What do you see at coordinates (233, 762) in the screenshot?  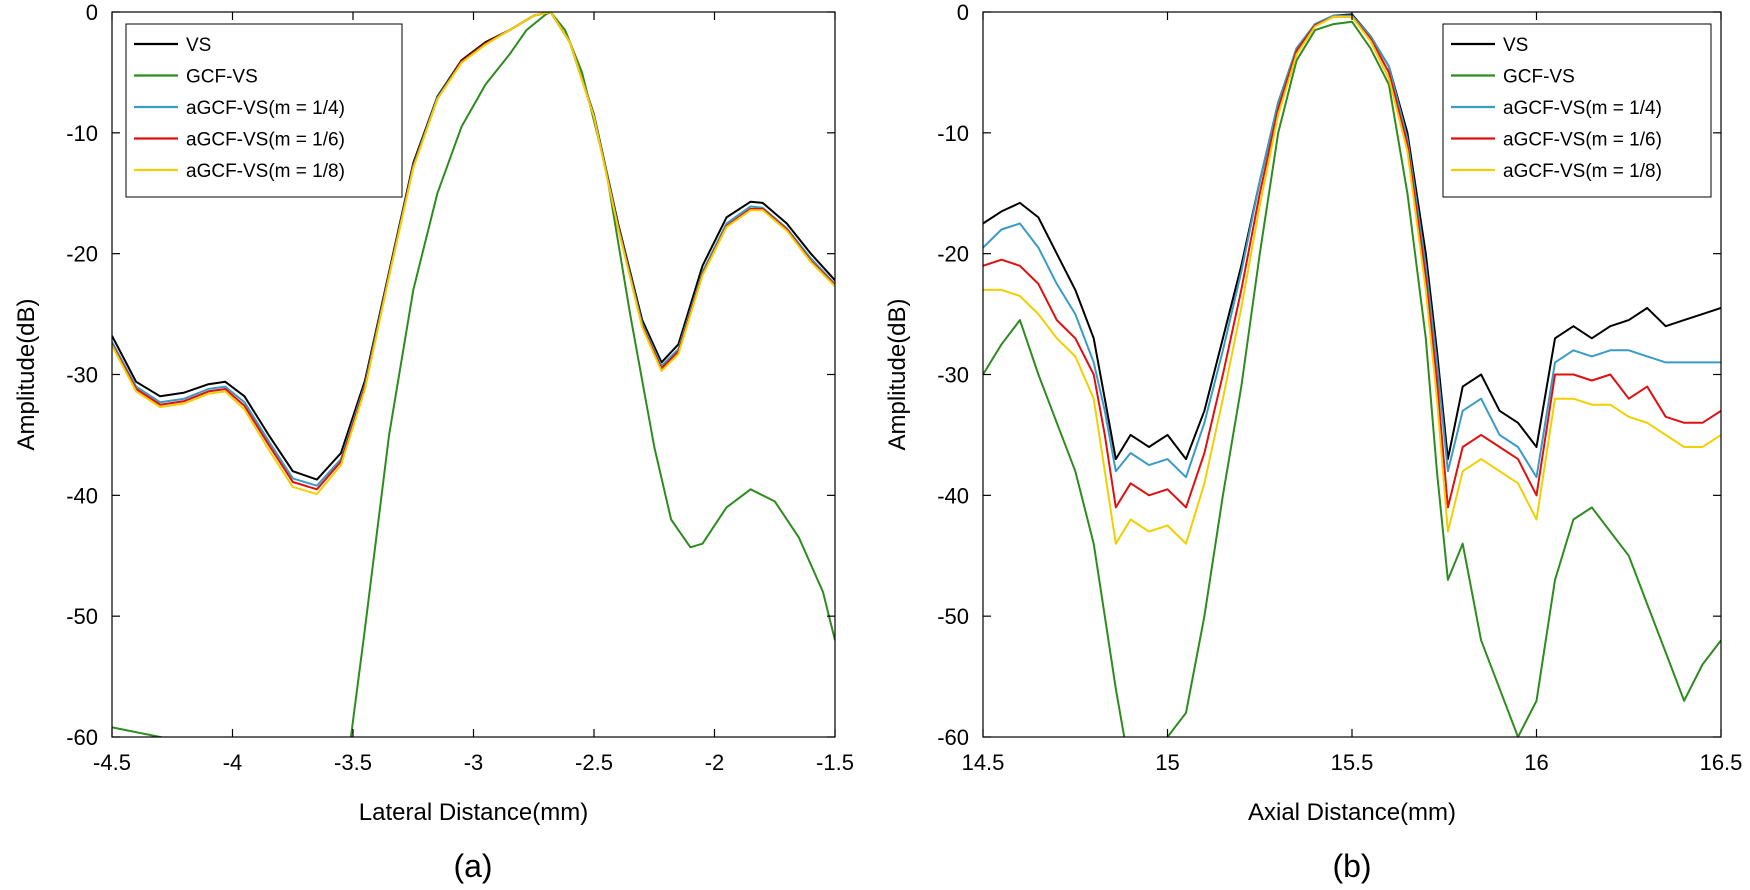 I see `x-tick-label: -4` at bounding box center [233, 762].